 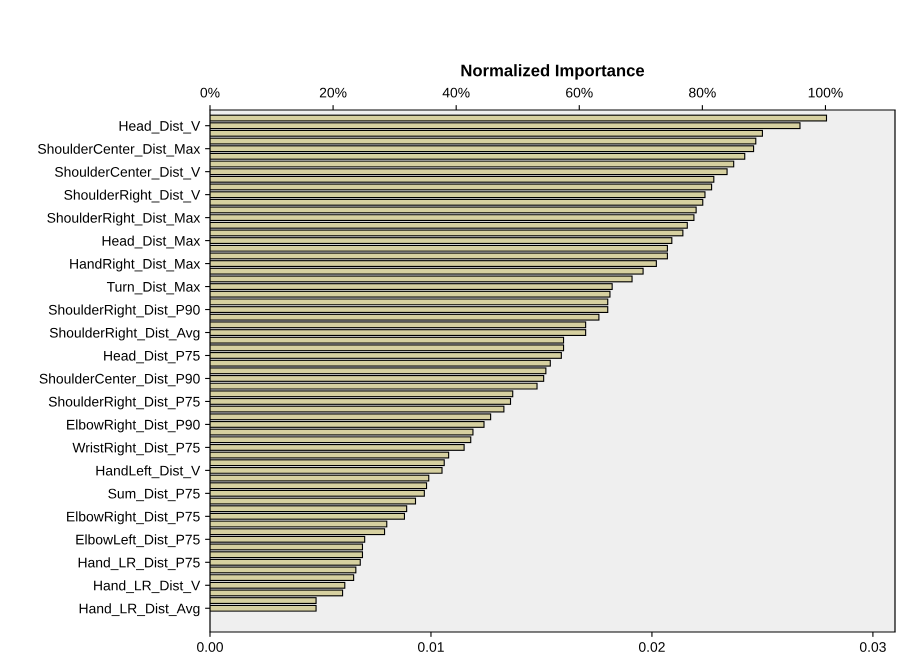 What do you see at coordinates (147, 587) in the screenshot?
I see `y-tick-label: Hand_LR_Dist_V` at bounding box center [147, 587].